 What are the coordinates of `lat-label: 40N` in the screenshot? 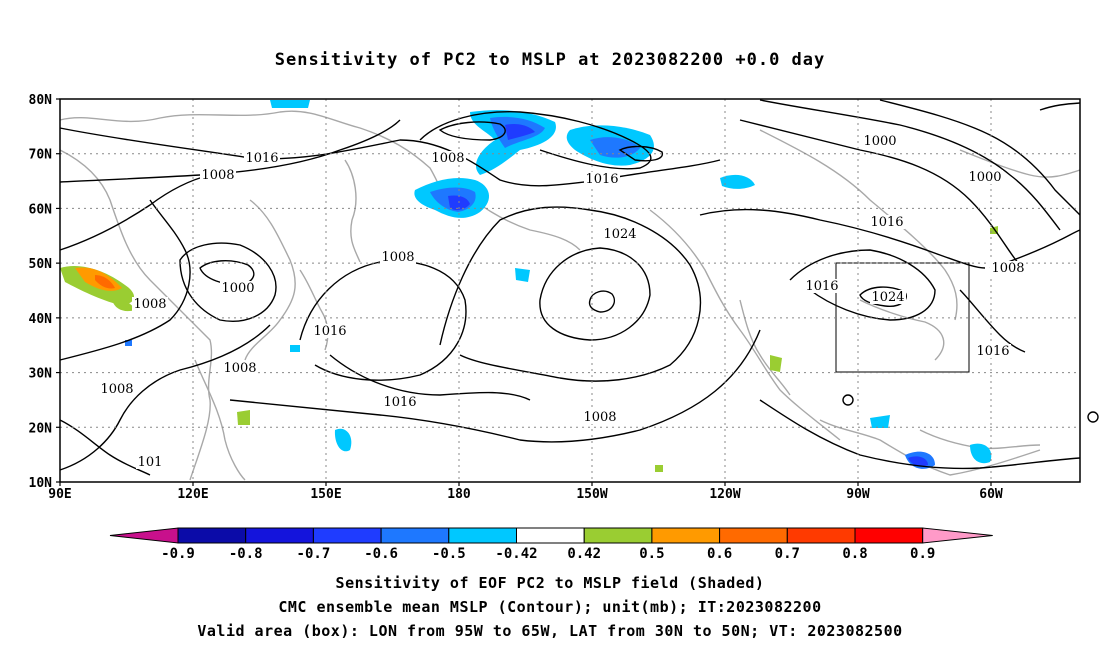 It's located at (41, 319).